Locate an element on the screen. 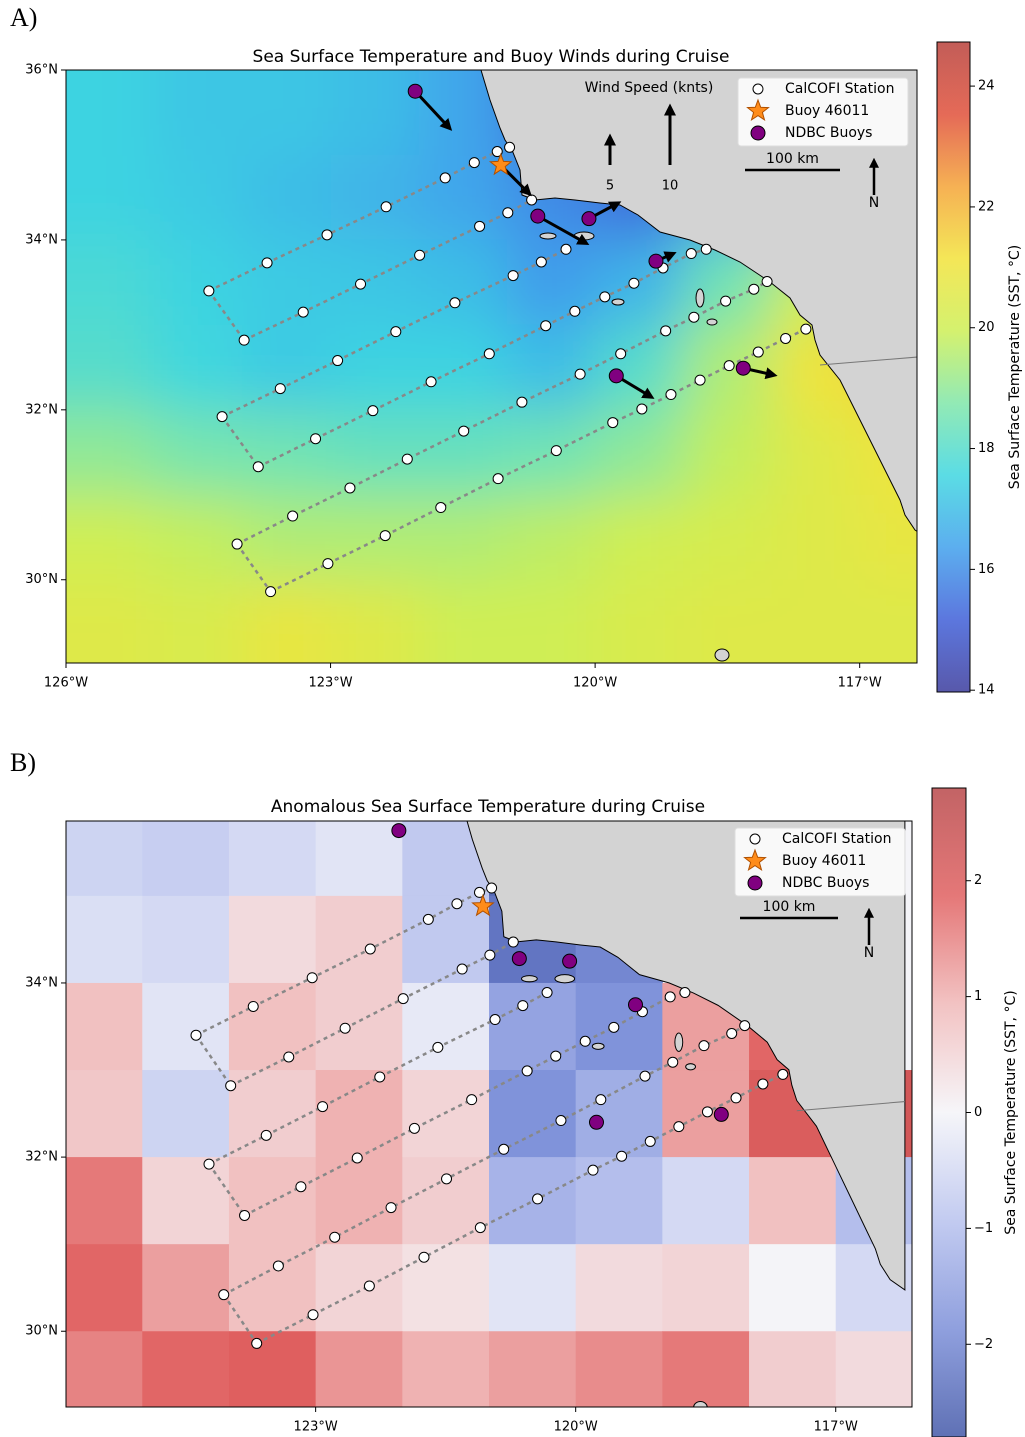 The height and width of the screenshot is (1437, 1025). y-tick-label: 30°N is located at coordinates (41, 1331).